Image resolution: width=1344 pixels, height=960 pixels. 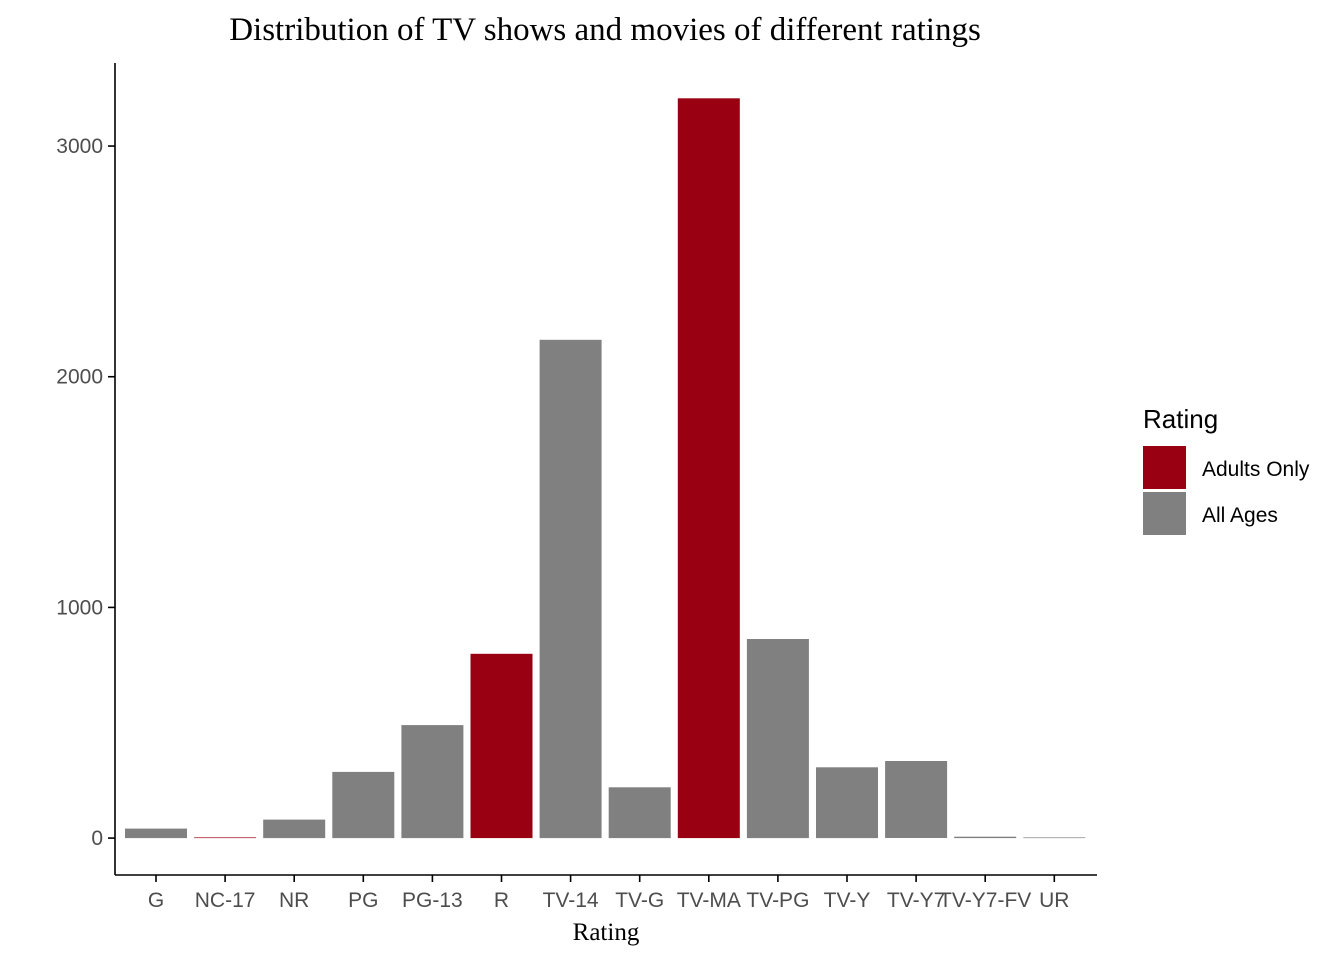 I want to click on y-tick-label: 0, so click(x=97, y=838).